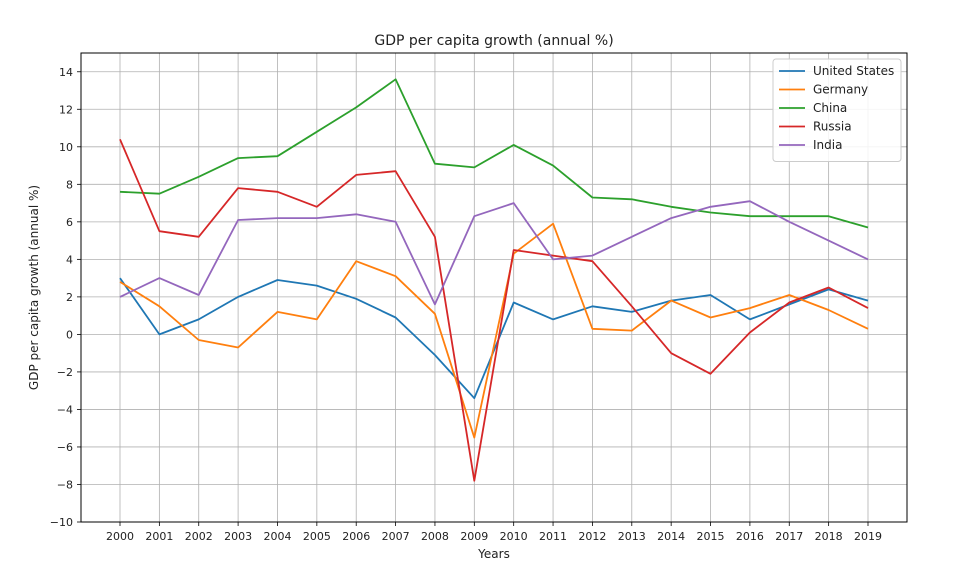  Describe the element at coordinates (66, 147) in the screenshot. I see `y-tick-label: 10` at that location.